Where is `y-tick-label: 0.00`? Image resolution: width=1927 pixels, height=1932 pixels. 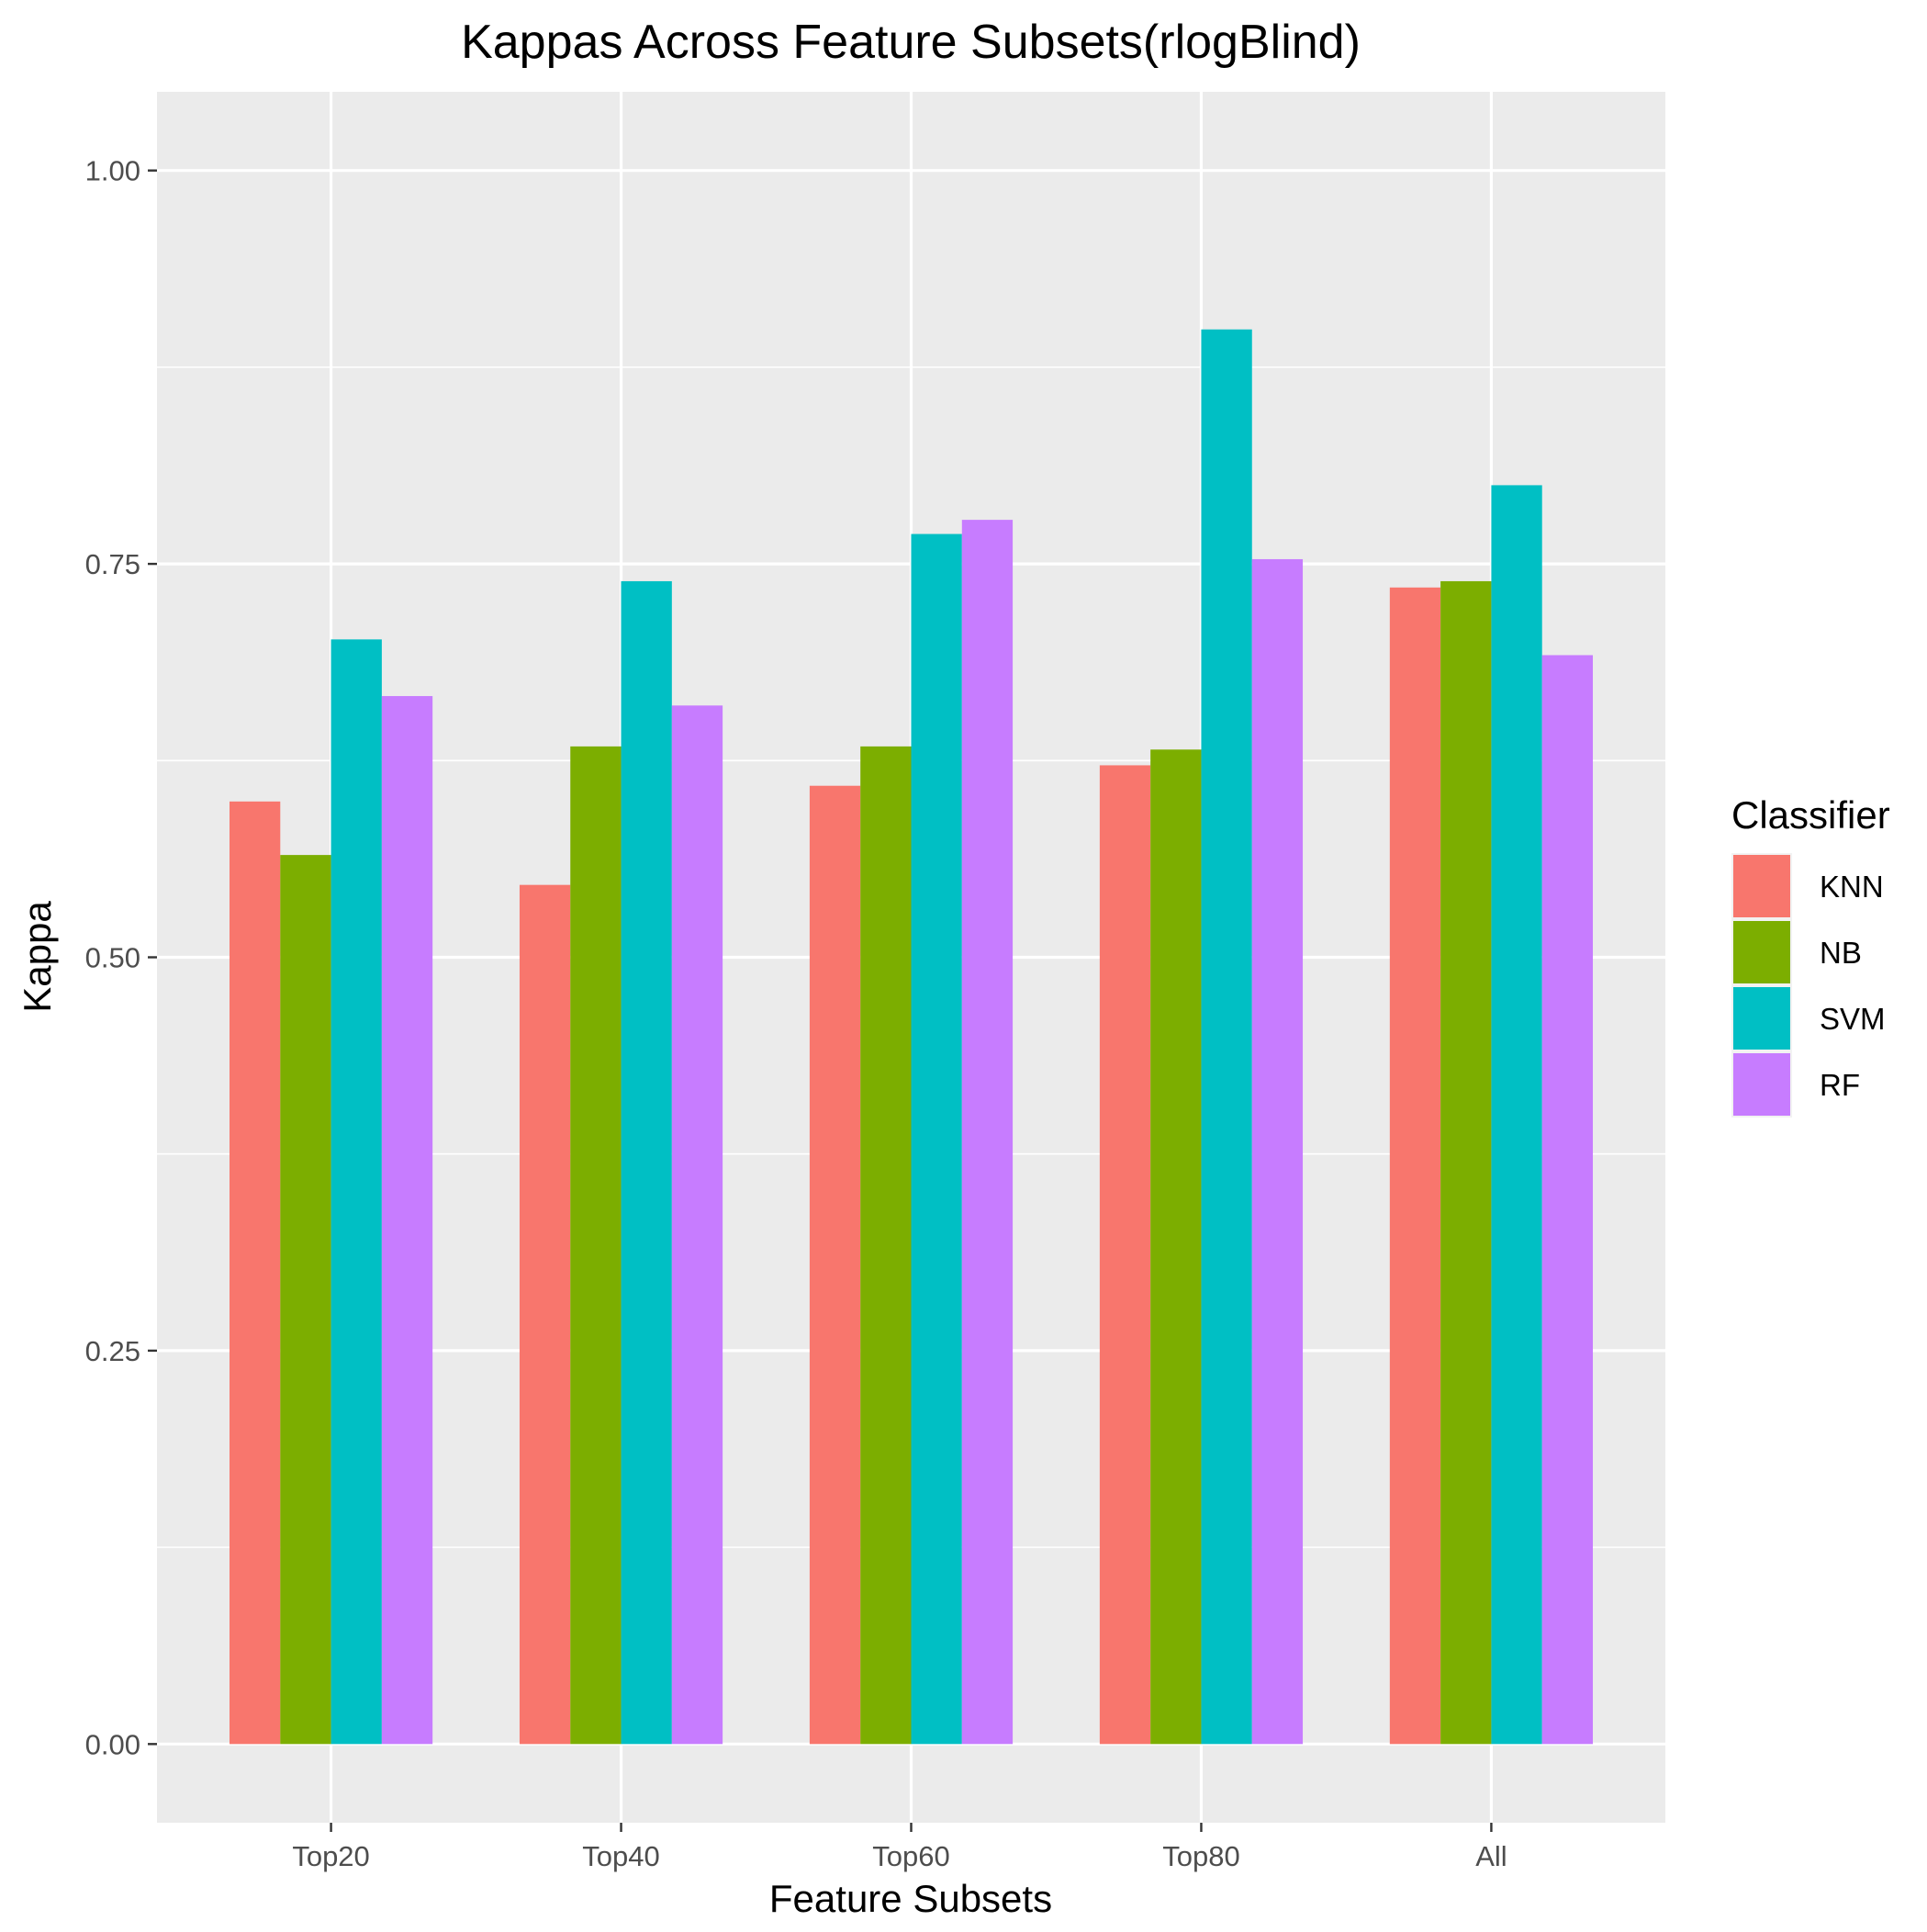
y-tick-label: 0.00 is located at coordinates (113, 1744).